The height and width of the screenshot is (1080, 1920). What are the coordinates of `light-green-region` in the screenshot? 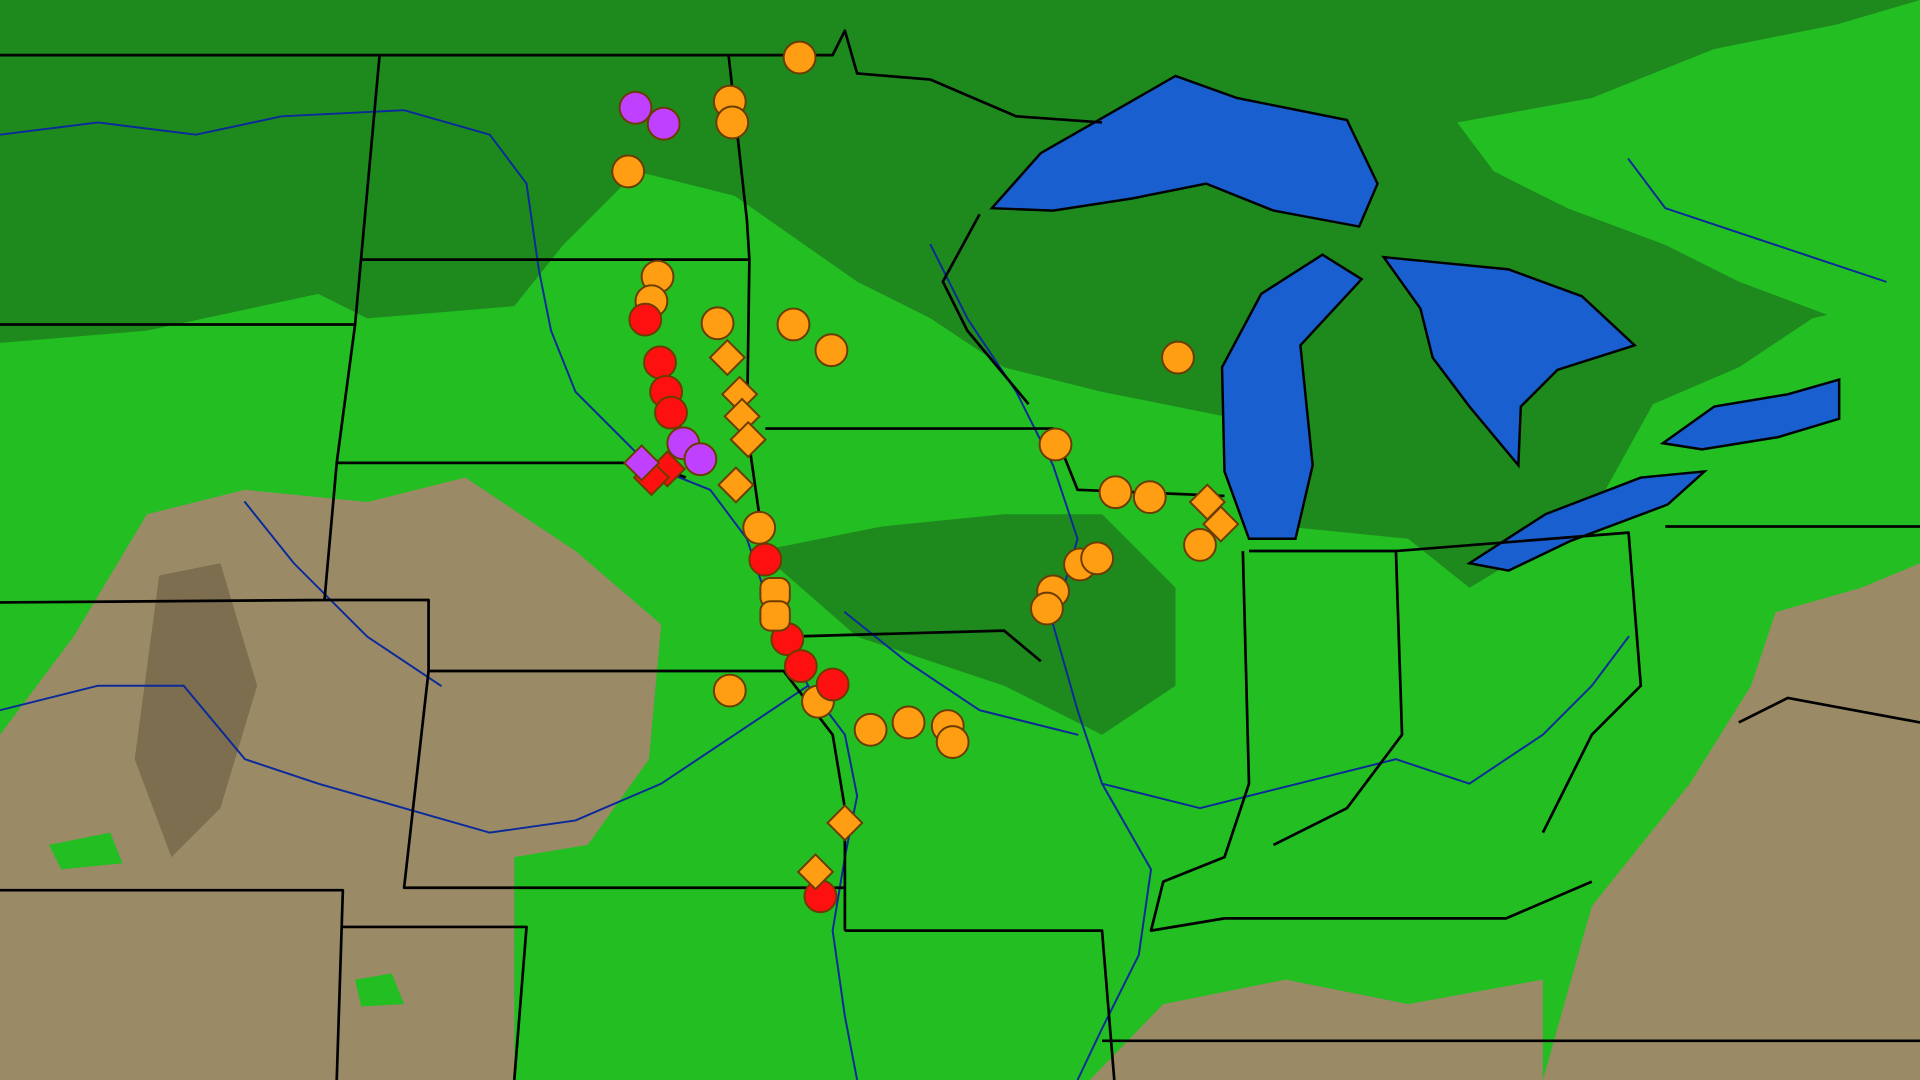 It's located at (1688, 159).